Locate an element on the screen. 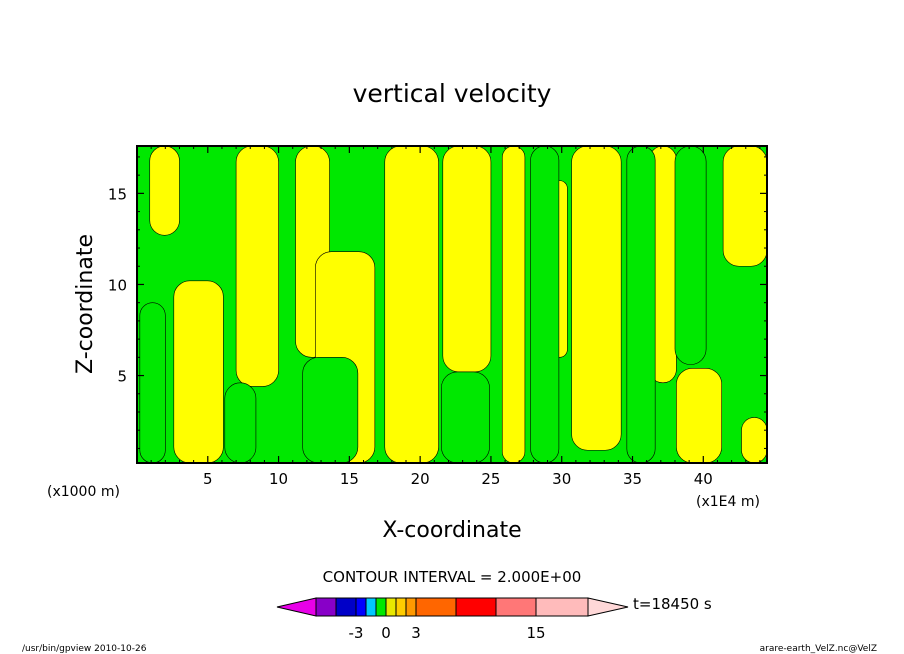 The width and height of the screenshot is (904, 654). colorbar-high-arrow is located at coordinates (608, 607).